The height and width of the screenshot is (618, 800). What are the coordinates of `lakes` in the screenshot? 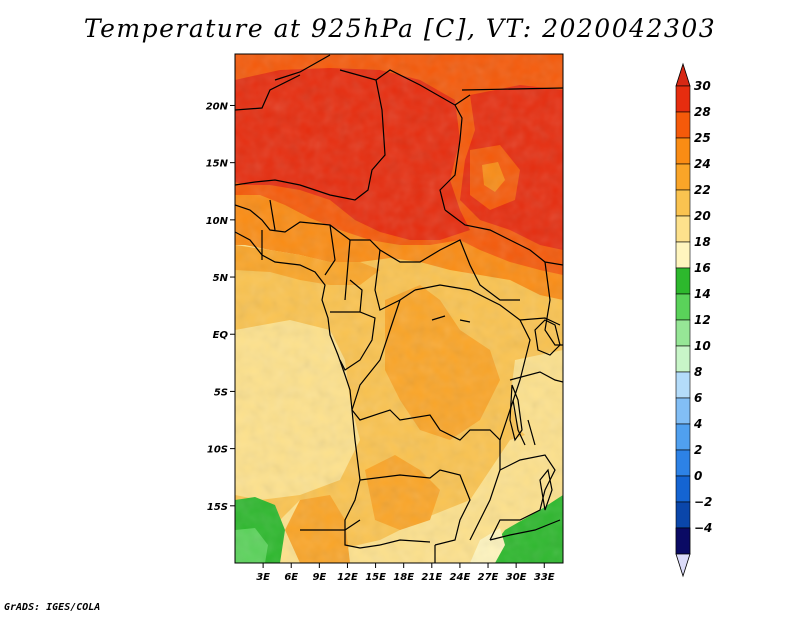 It's located at (496, 413).